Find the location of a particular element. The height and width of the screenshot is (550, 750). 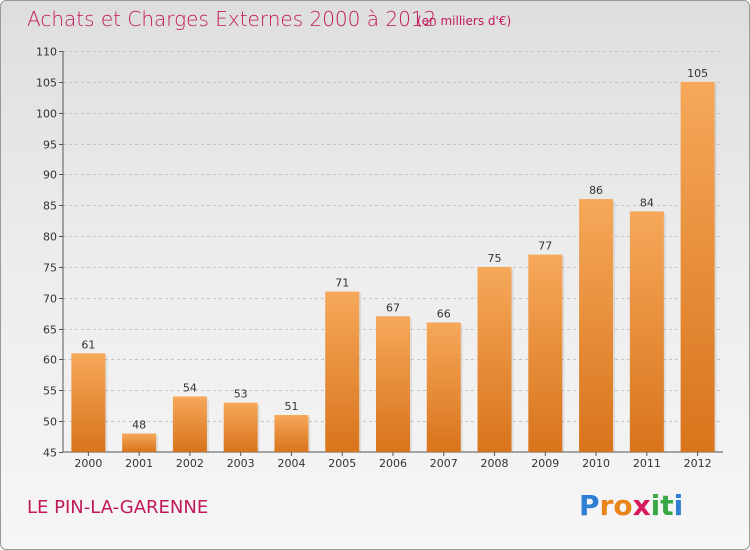

bar-value-label: 61 is located at coordinates (88, 344).